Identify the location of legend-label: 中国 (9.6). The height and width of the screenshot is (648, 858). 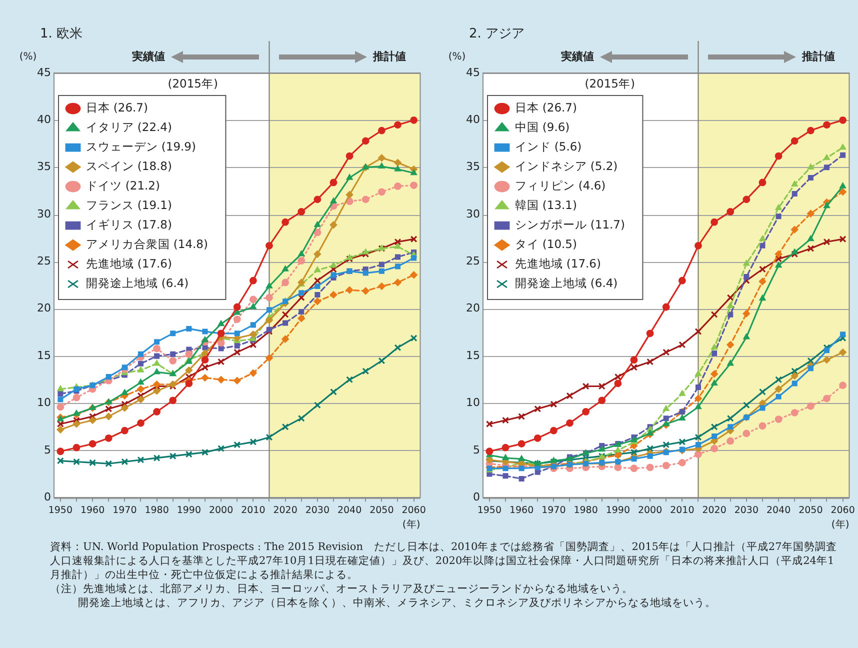
(542, 127).